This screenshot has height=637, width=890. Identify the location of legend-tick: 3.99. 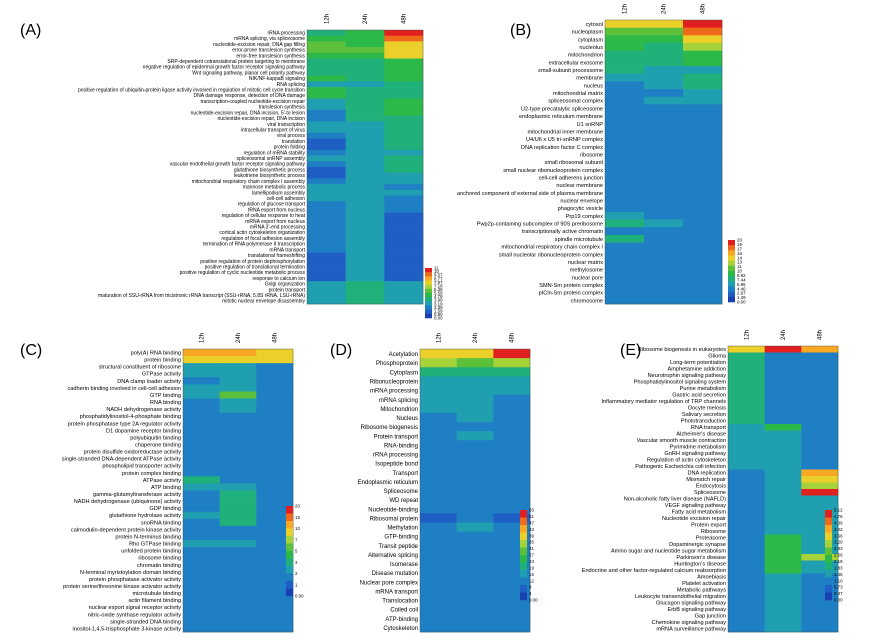
(438, 300).